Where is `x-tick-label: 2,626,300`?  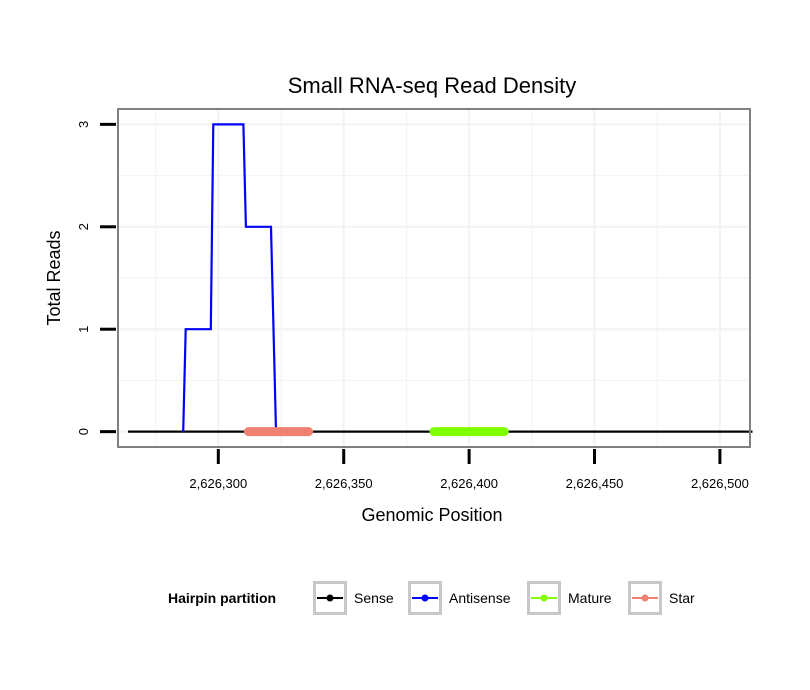 x-tick-label: 2,626,300 is located at coordinates (218, 483).